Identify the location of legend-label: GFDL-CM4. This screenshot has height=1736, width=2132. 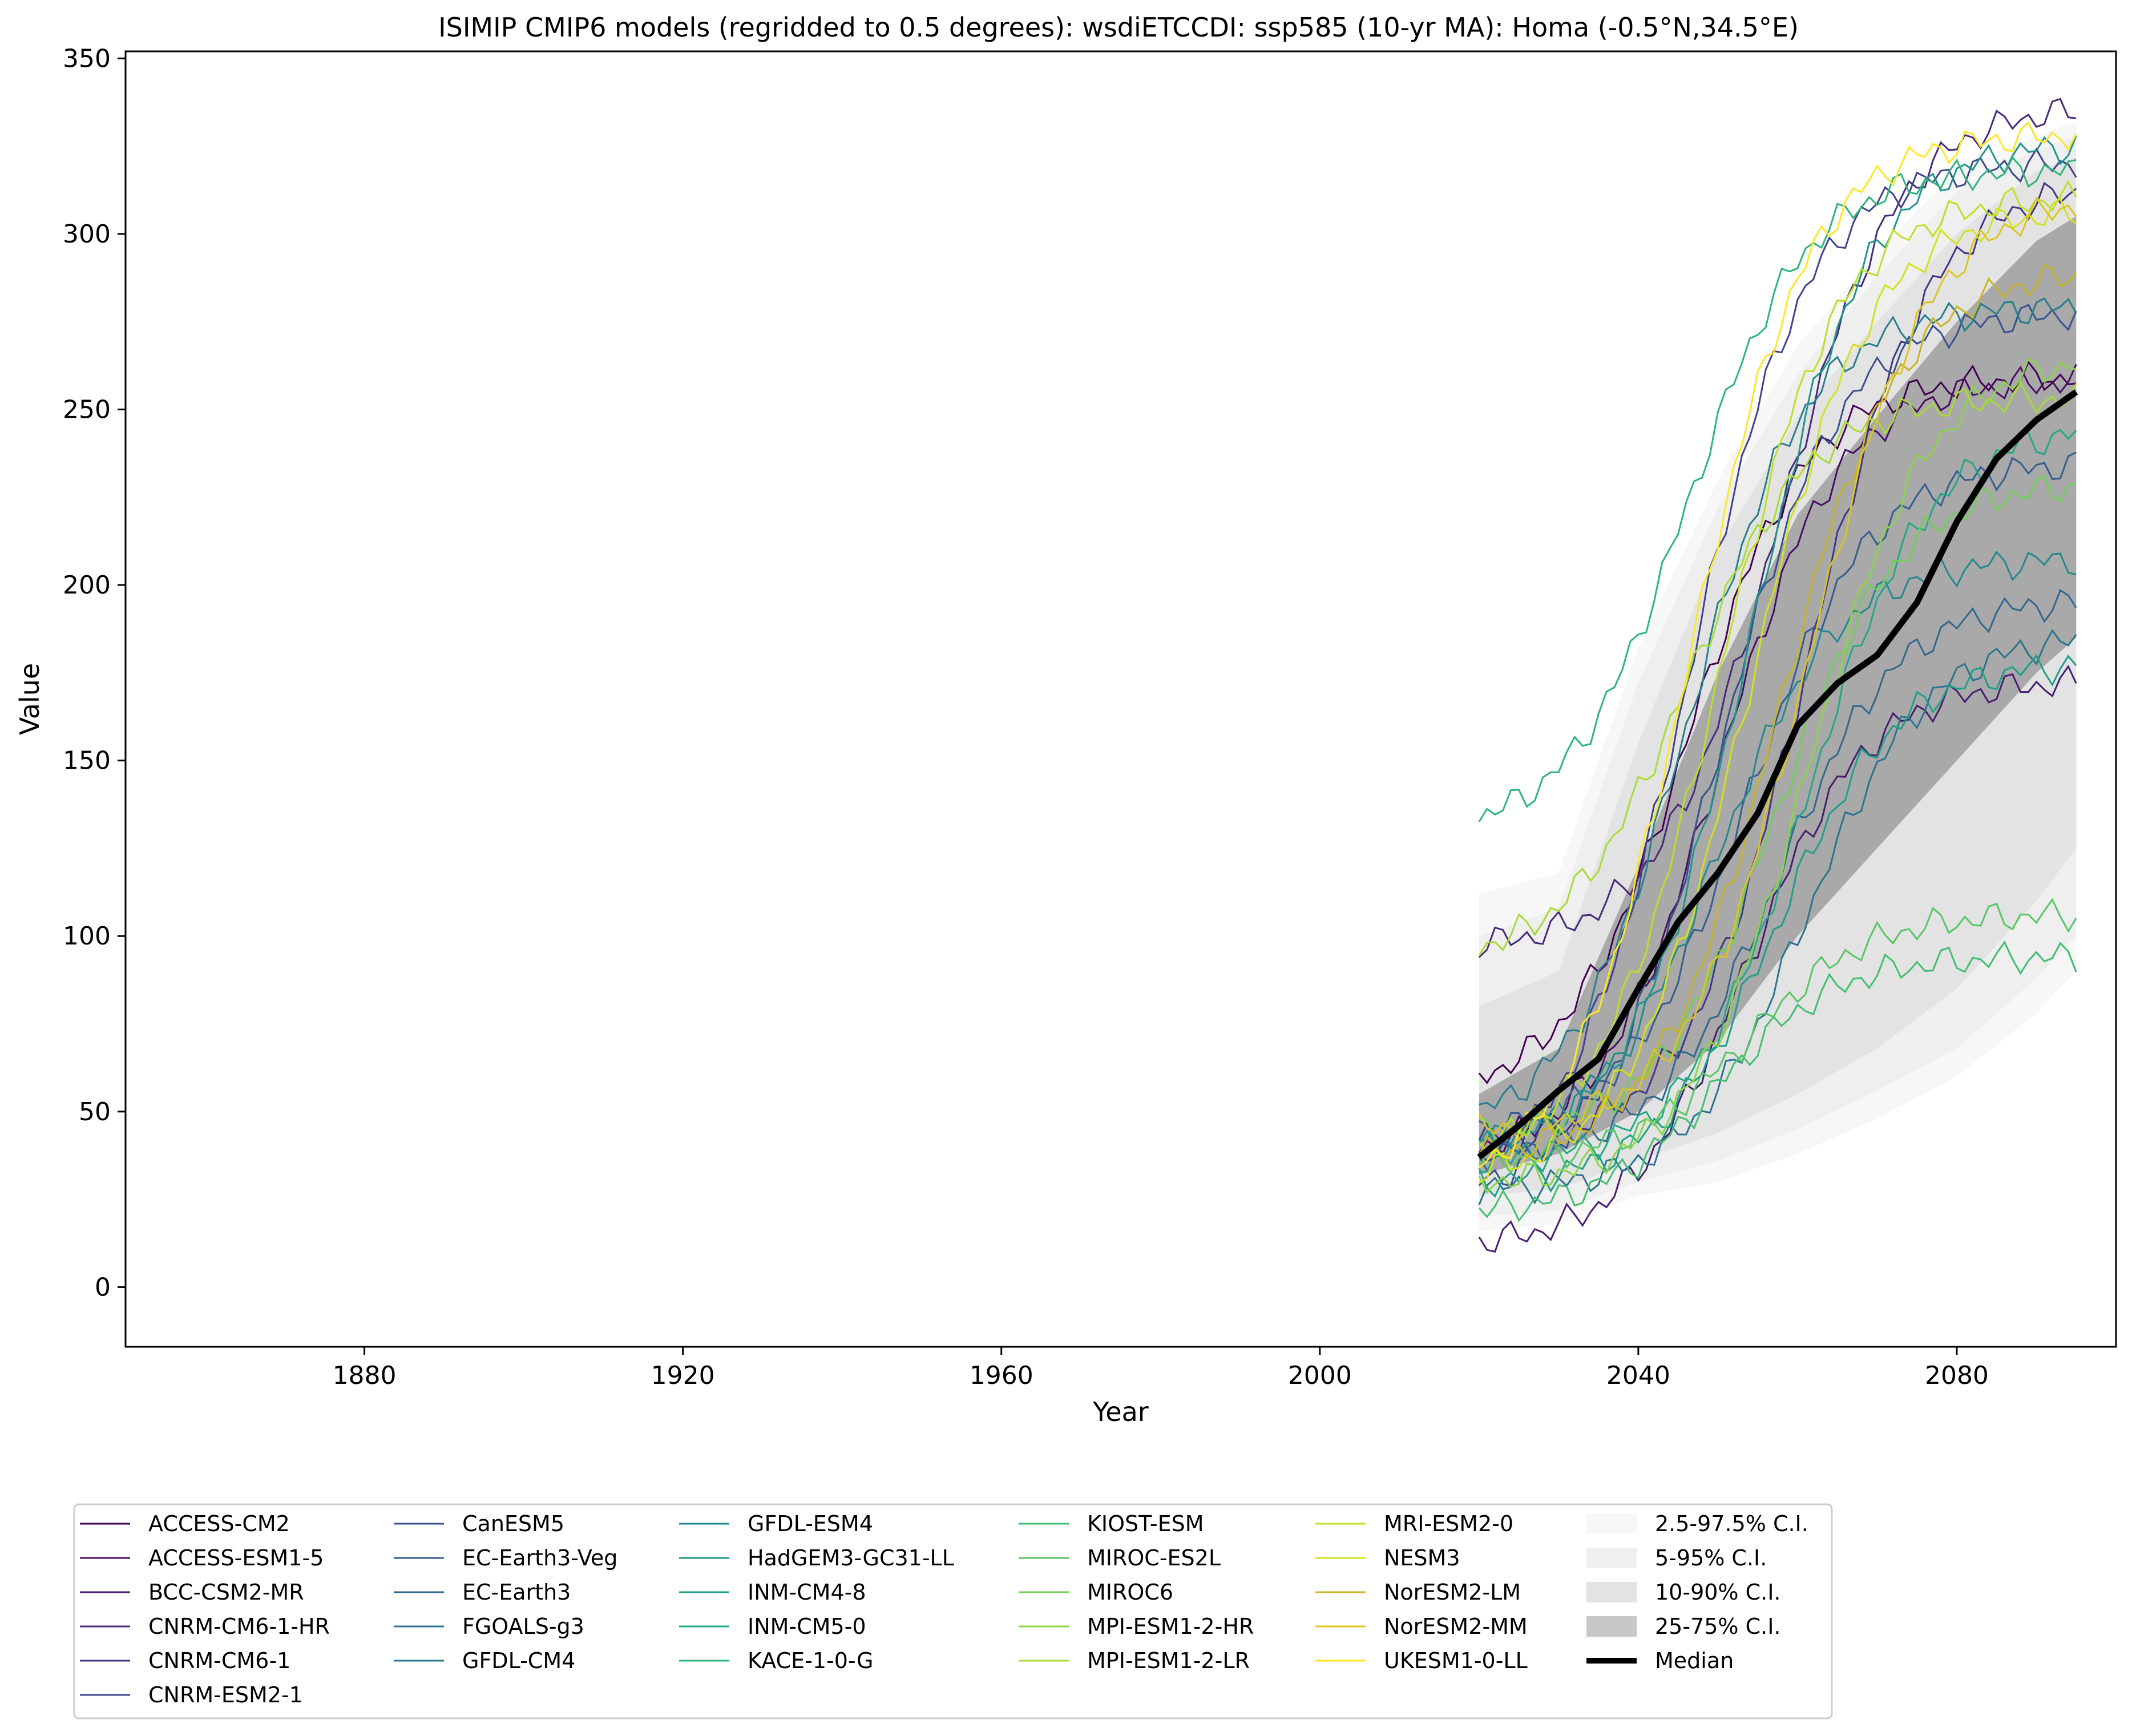
(518, 1660).